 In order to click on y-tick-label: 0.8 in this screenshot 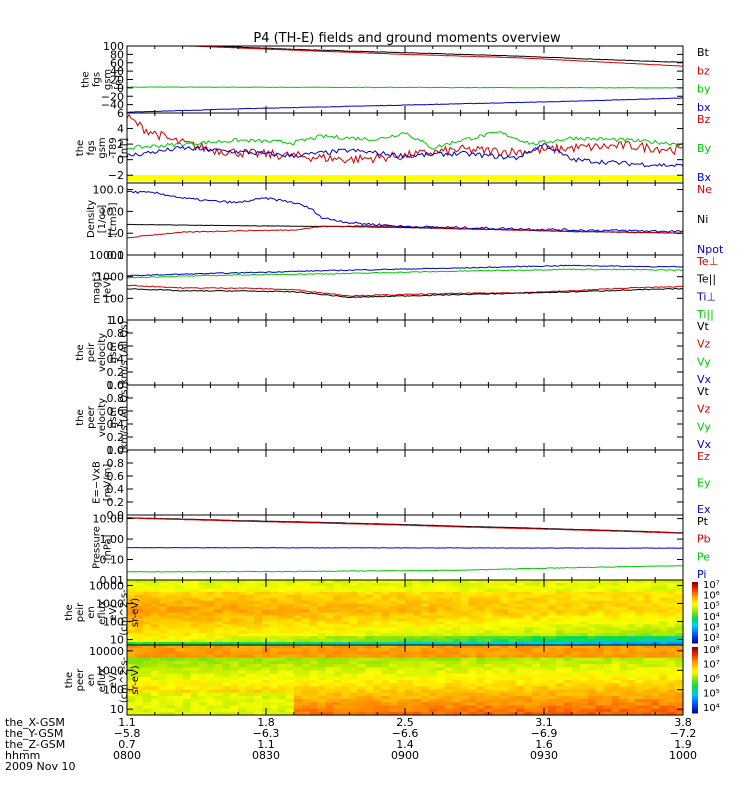, I will do `click(116, 398)`.